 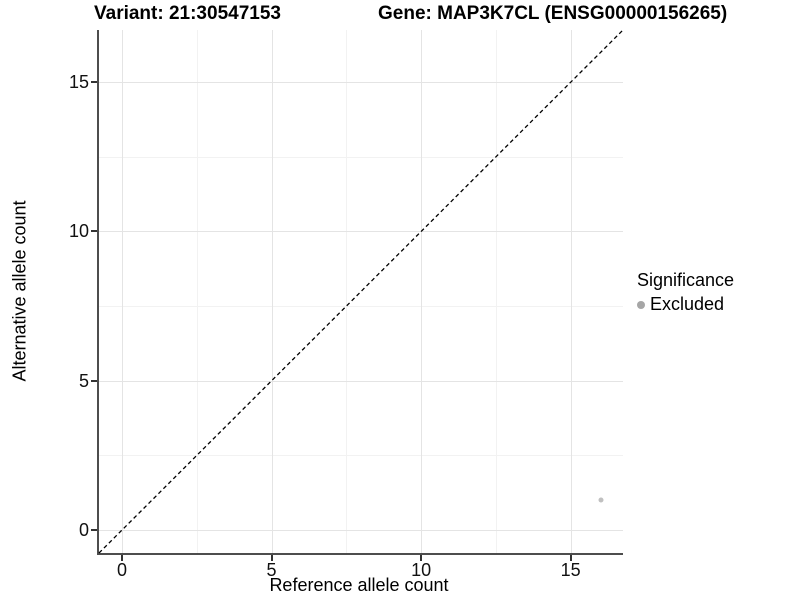 I want to click on y-axis-title: Alternative allele count, so click(x=19, y=291).